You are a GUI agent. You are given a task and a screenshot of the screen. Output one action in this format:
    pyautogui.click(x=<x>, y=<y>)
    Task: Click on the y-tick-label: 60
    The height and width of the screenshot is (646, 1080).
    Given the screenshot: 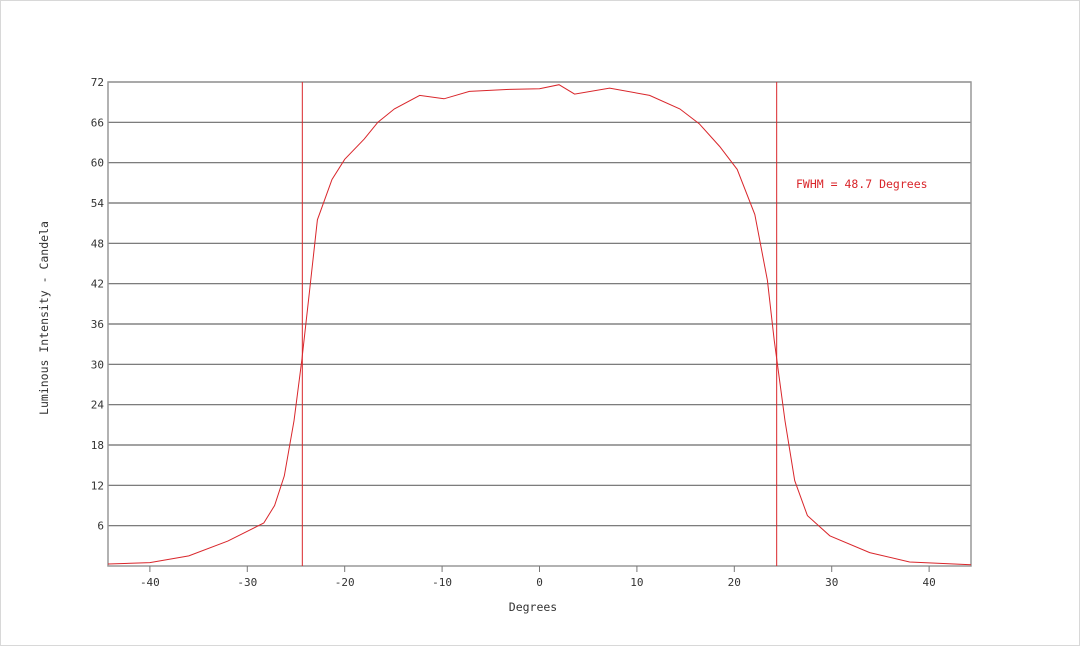 What is the action you would take?
    pyautogui.click(x=97, y=163)
    